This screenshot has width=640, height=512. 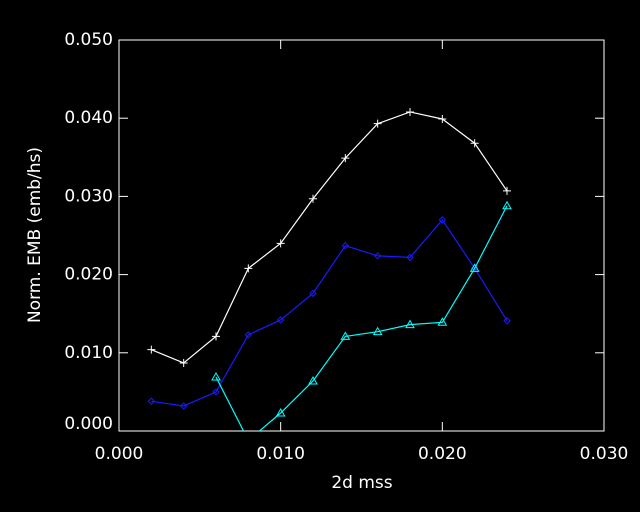 What do you see at coordinates (88, 196) in the screenshot?
I see `y-tick-label: 0.030` at bounding box center [88, 196].